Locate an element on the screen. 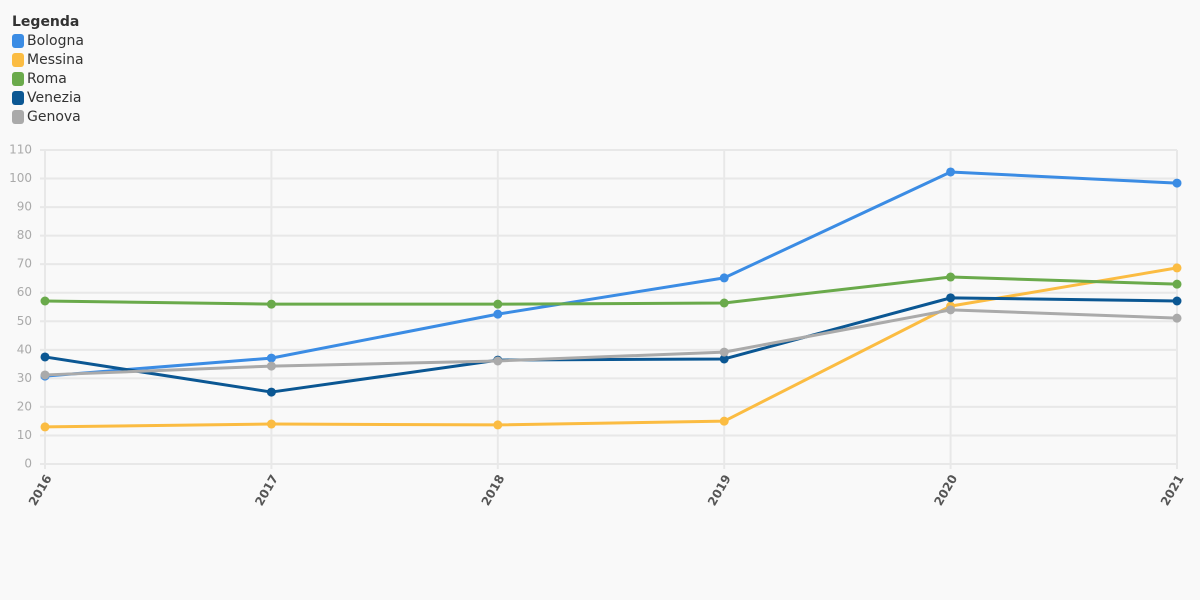 This screenshot has width=1200, height=600. legend-label: Venezia is located at coordinates (54, 98).